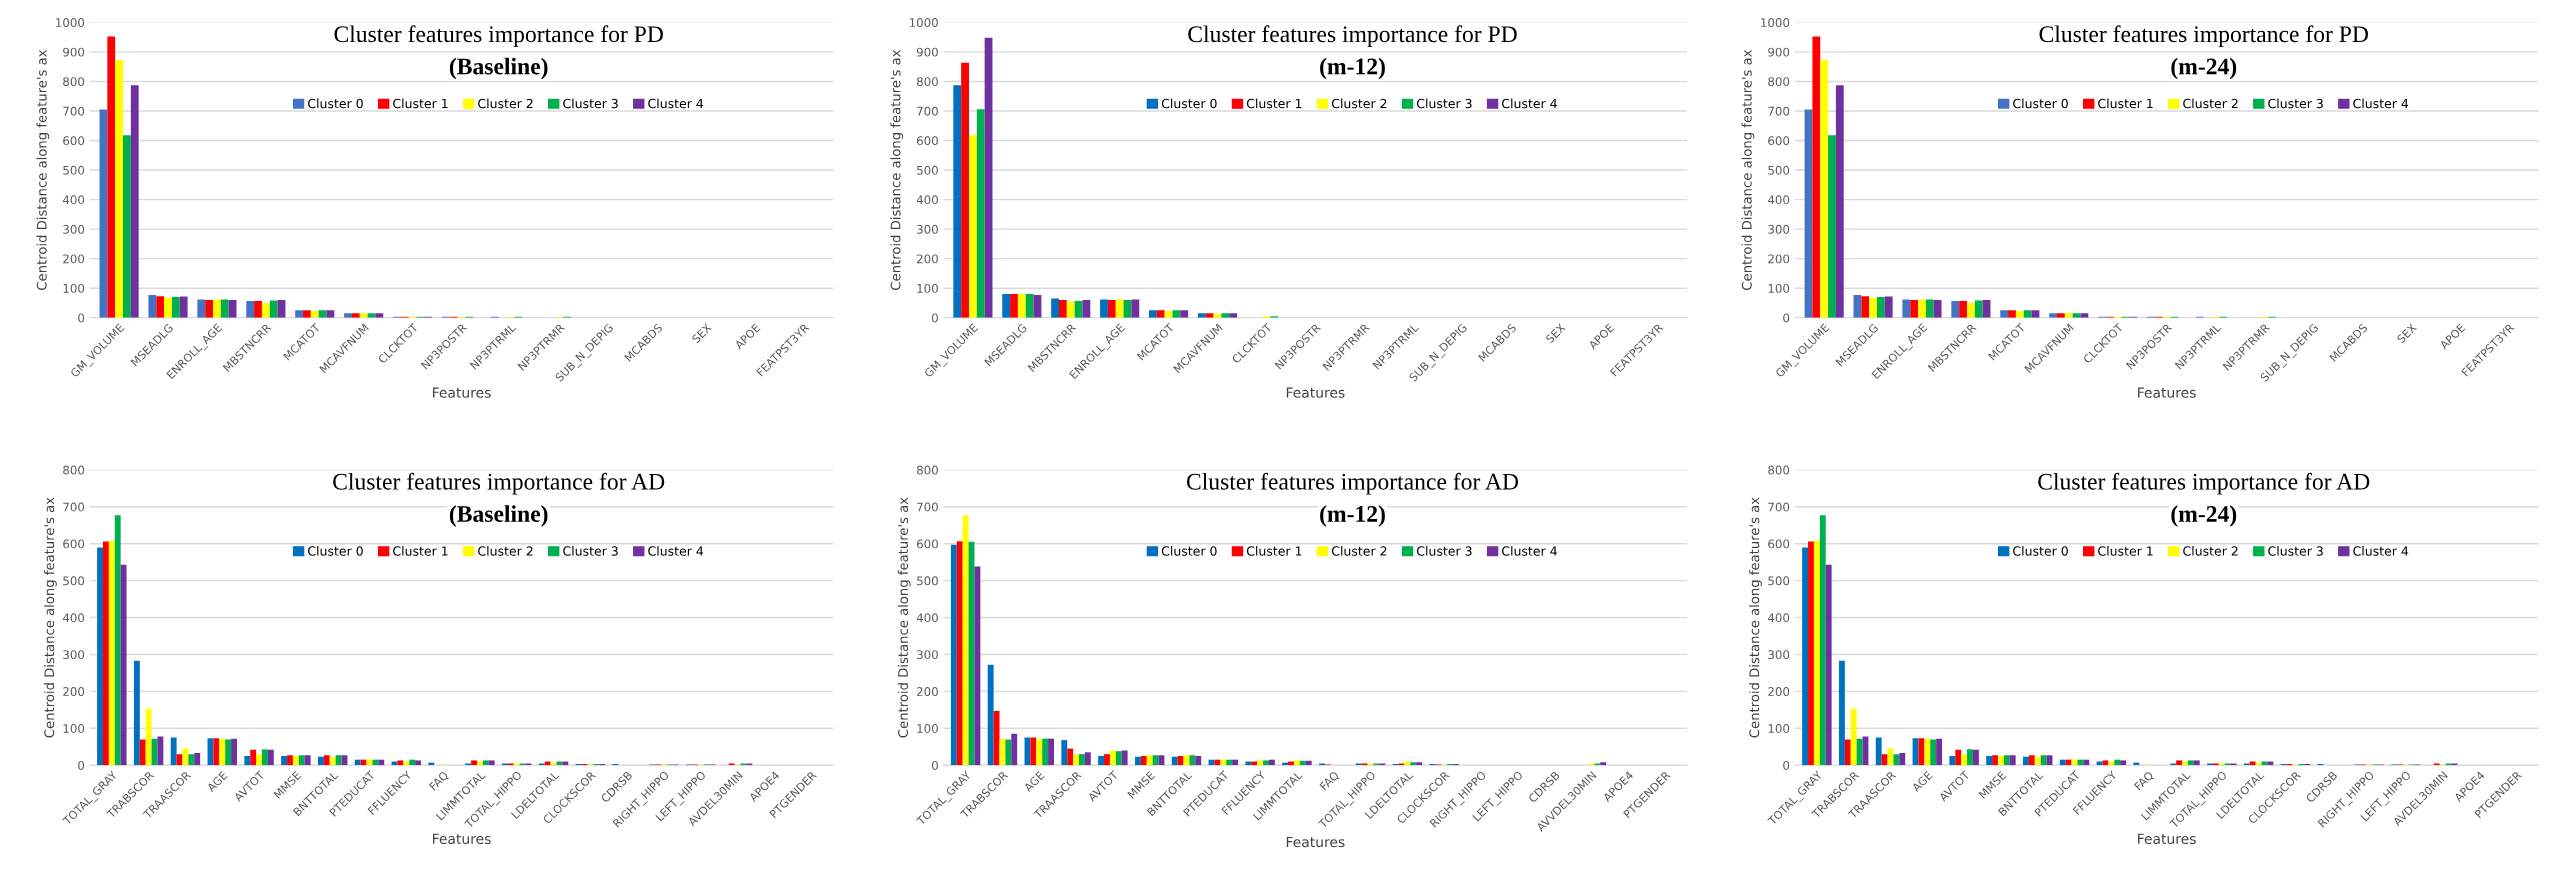  What do you see at coordinates (2204, 483) in the screenshot?
I see `chart-title: Cluster features importance for AD` at bounding box center [2204, 483].